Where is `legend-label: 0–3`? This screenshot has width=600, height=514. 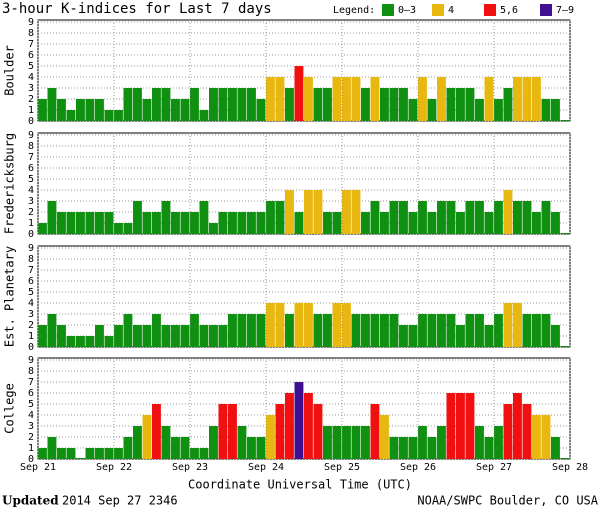 legend-label: 0–3 is located at coordinates (407, 10).